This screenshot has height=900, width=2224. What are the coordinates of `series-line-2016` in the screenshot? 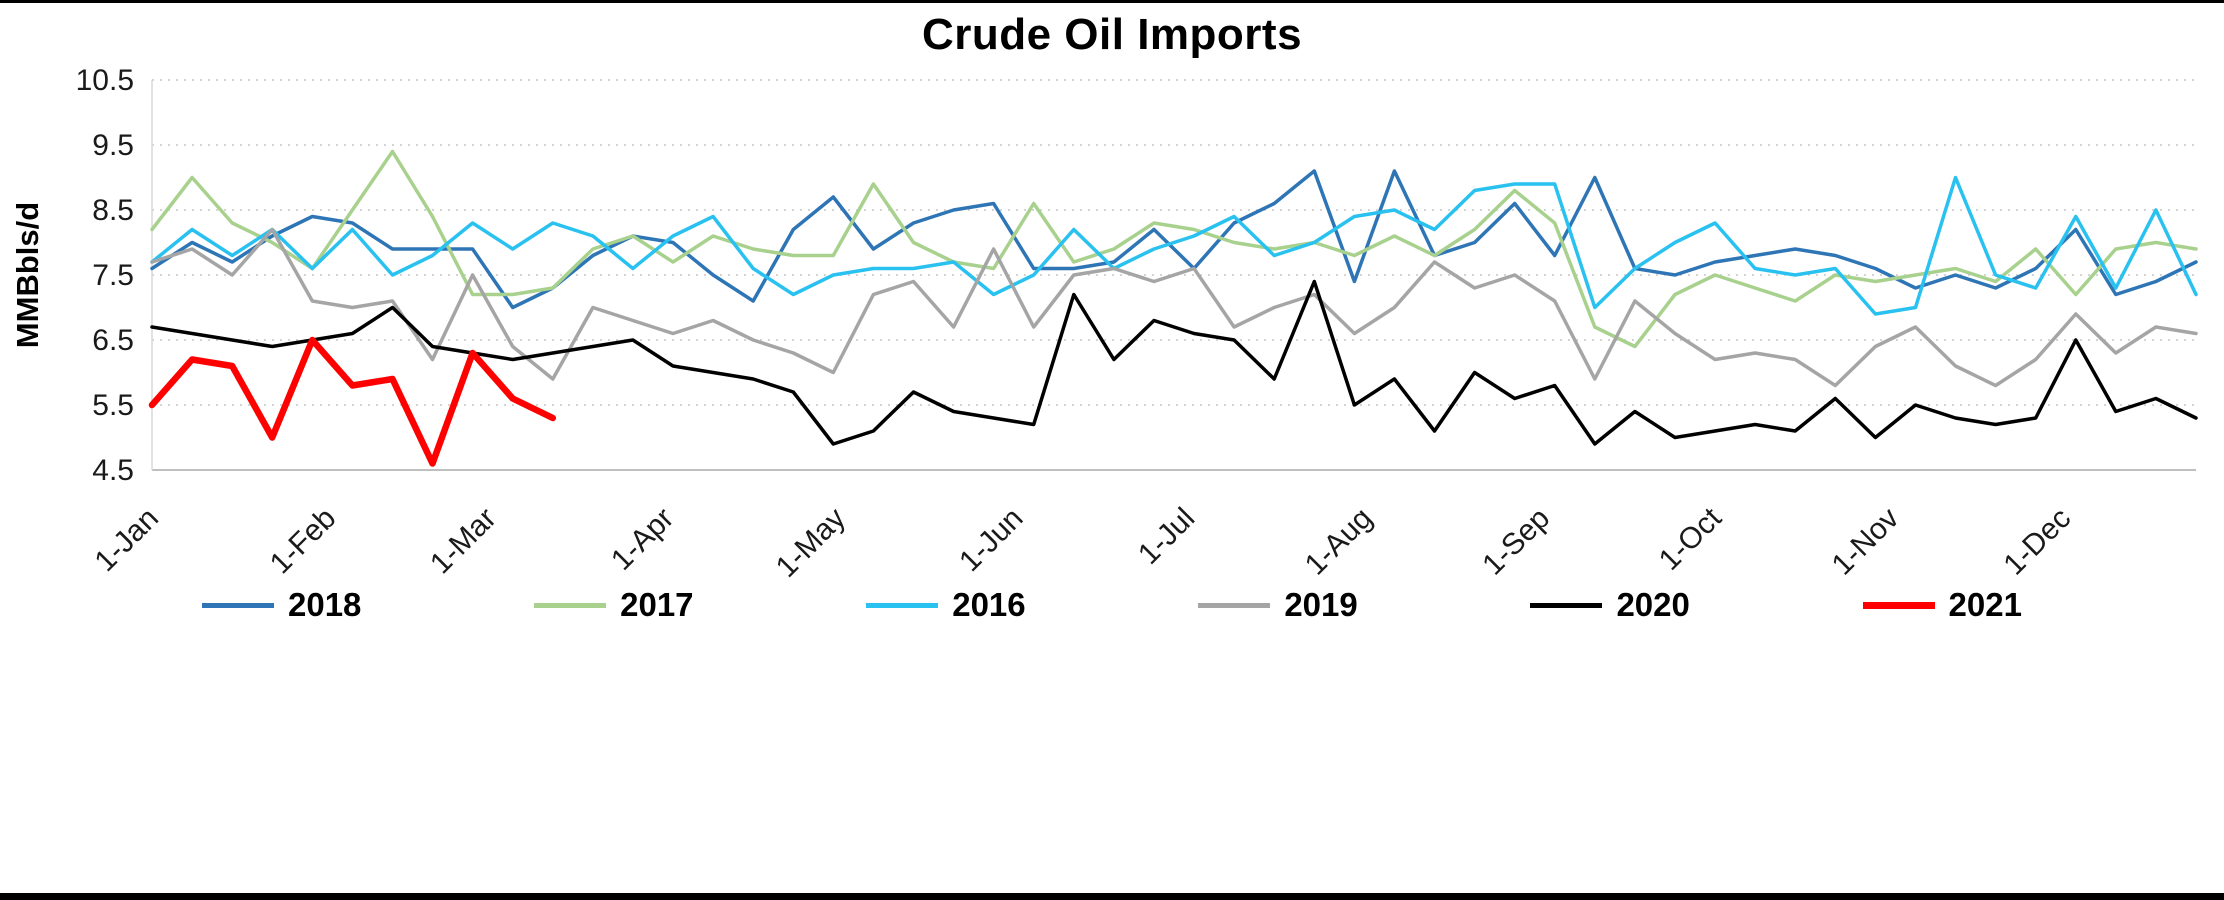 It's located at (1174, 245).